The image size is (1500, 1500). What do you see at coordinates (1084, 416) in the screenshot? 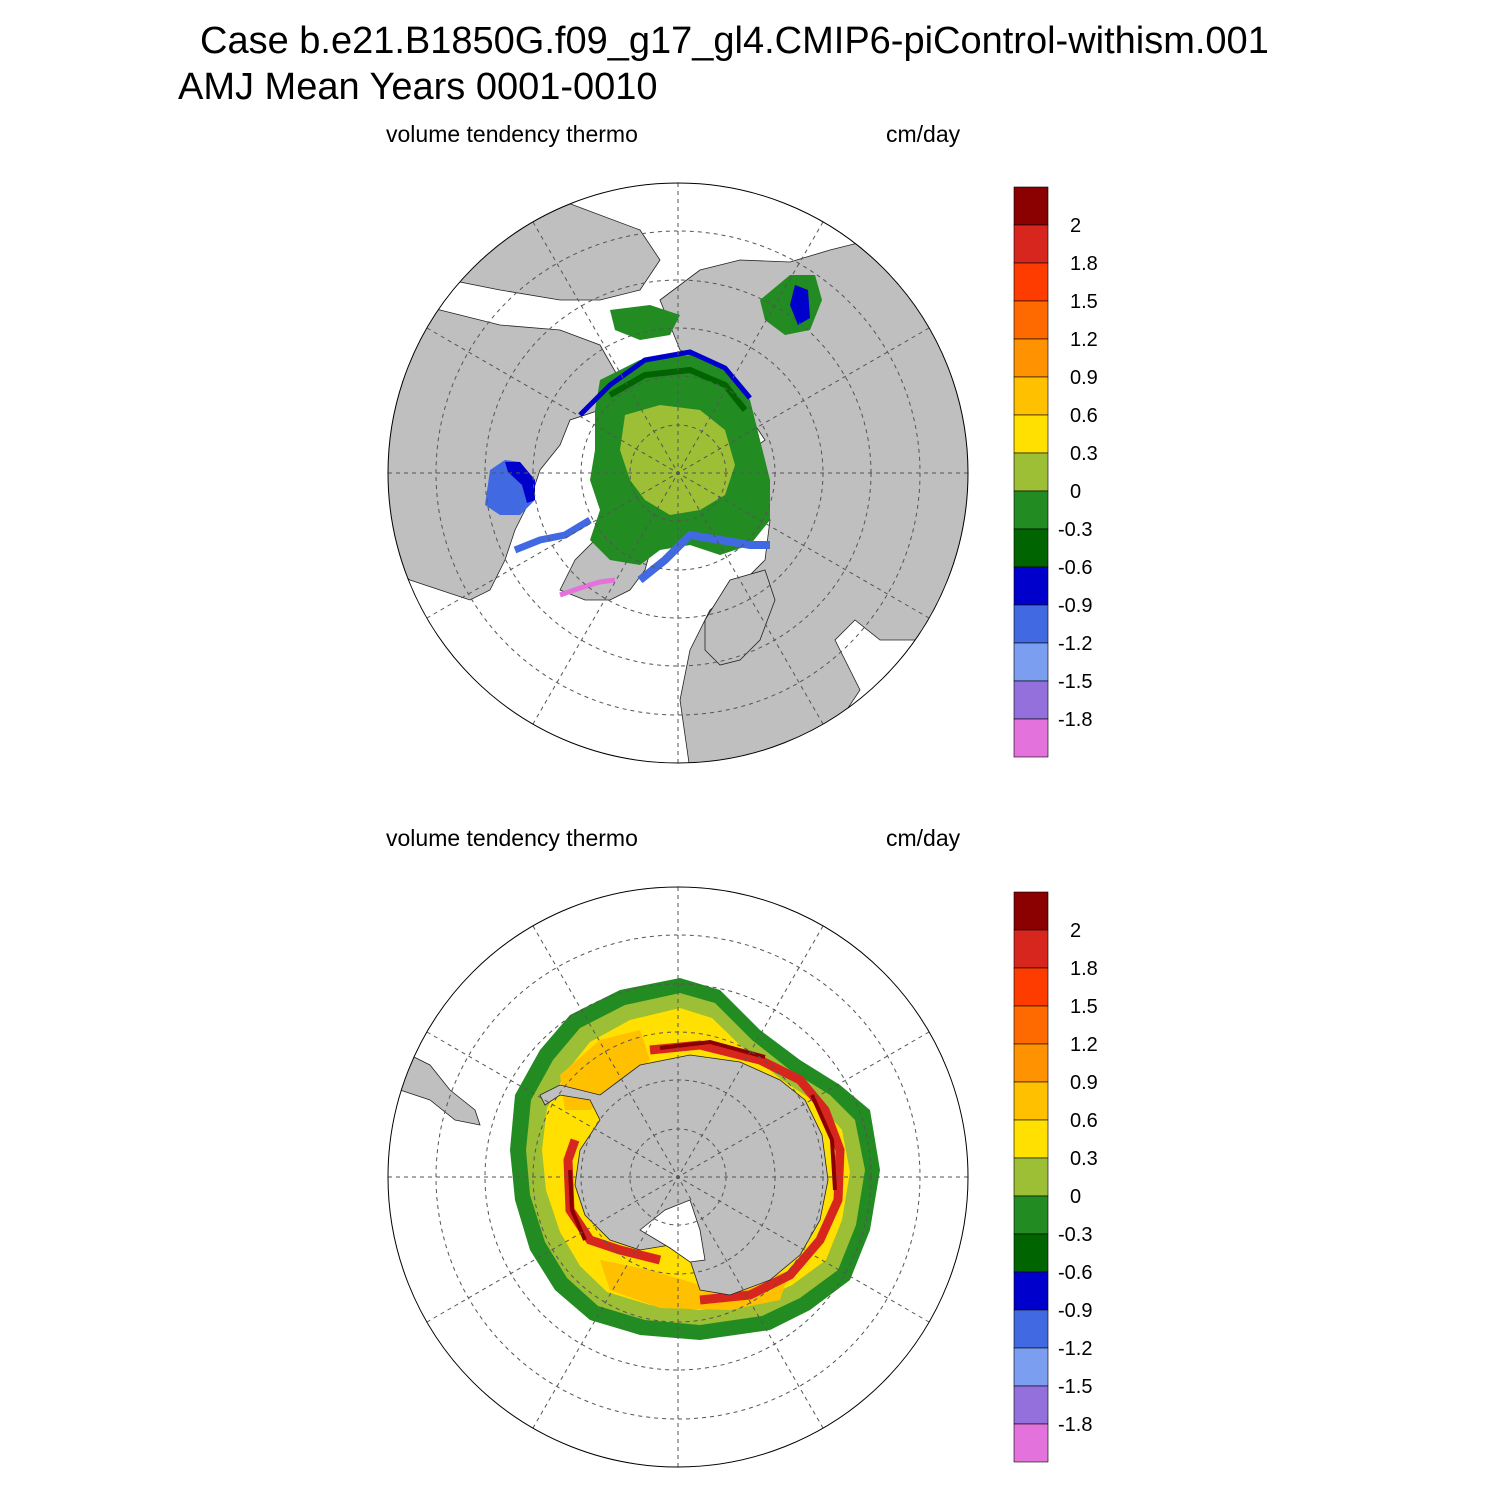
I see `north-colorbar-tick-label: 0.6` at bounding box center [1084, 416].